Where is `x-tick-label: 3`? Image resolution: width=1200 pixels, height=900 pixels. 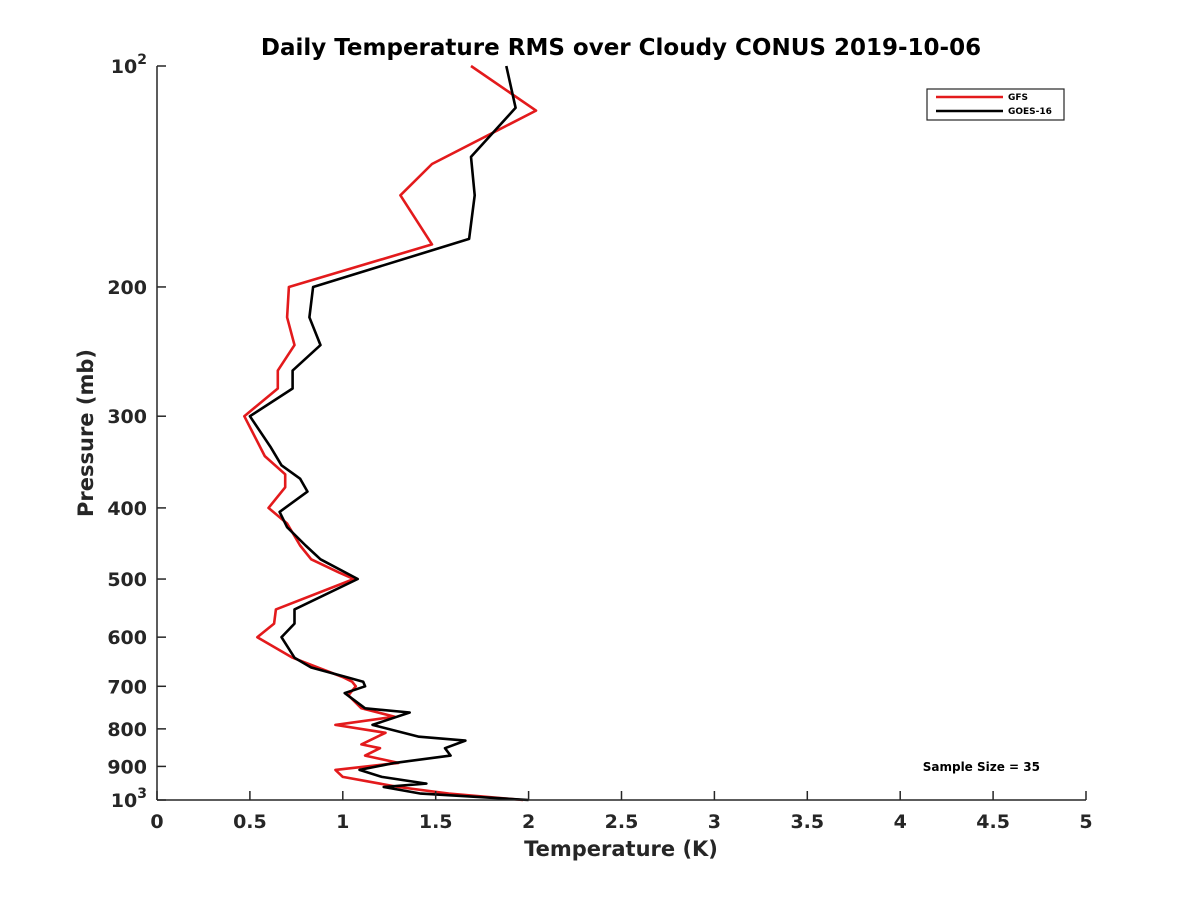
x-tick-label: 3 is located at coordinates (714, 822).